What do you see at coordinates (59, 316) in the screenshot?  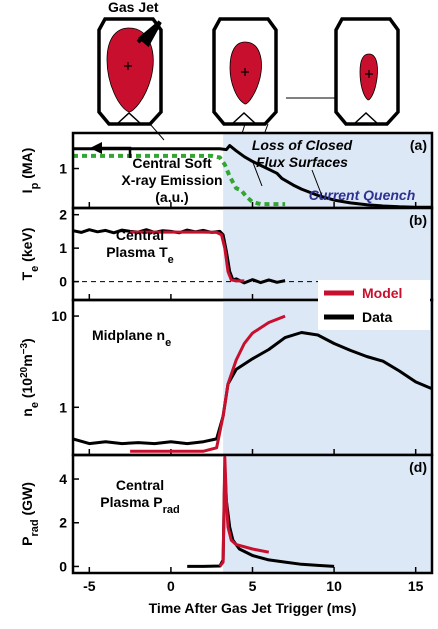 I see `y-tick-label: 10` at bounding box center [59, 316].